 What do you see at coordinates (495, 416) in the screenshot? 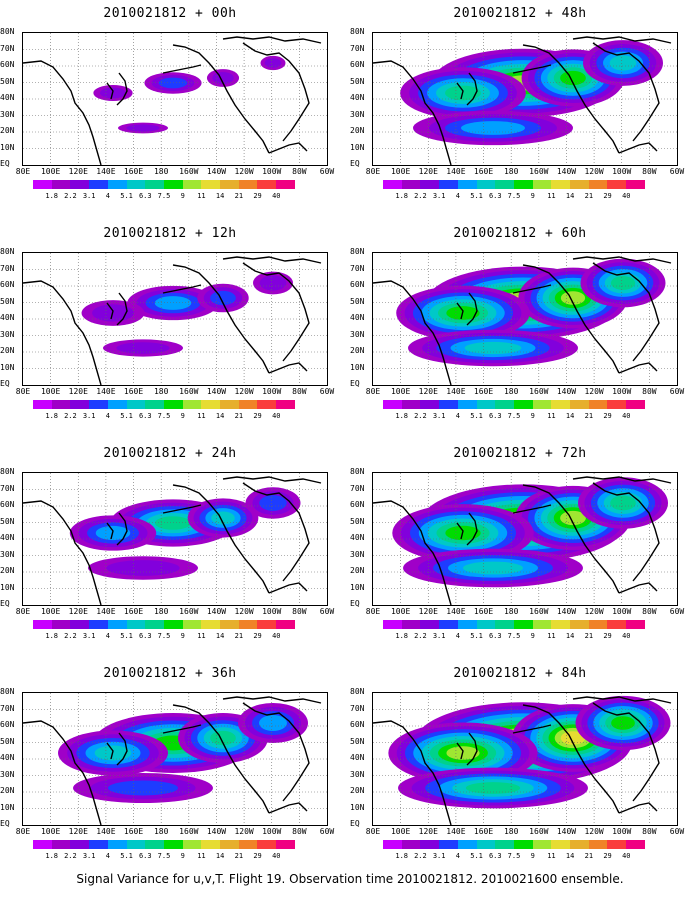
I see `colorbar-label: 6.3` at bounding box center [495, 416].